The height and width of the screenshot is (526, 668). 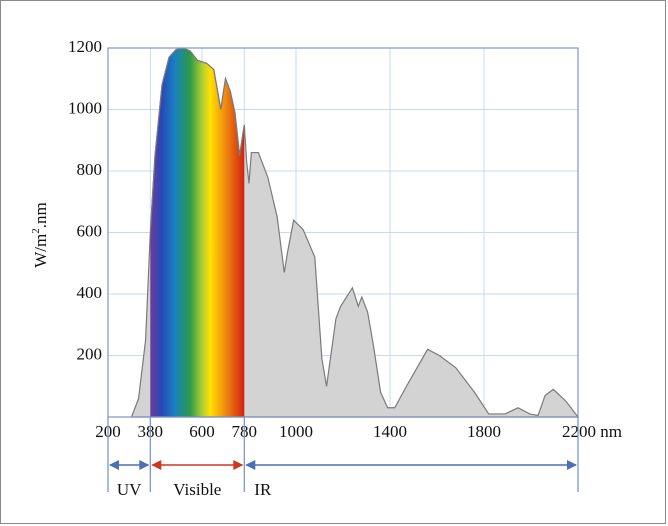 What do you see at coordinates (85, 107) in the screenshot?
I see `y-tick-label: 1000` at bounding box center [85, 107].